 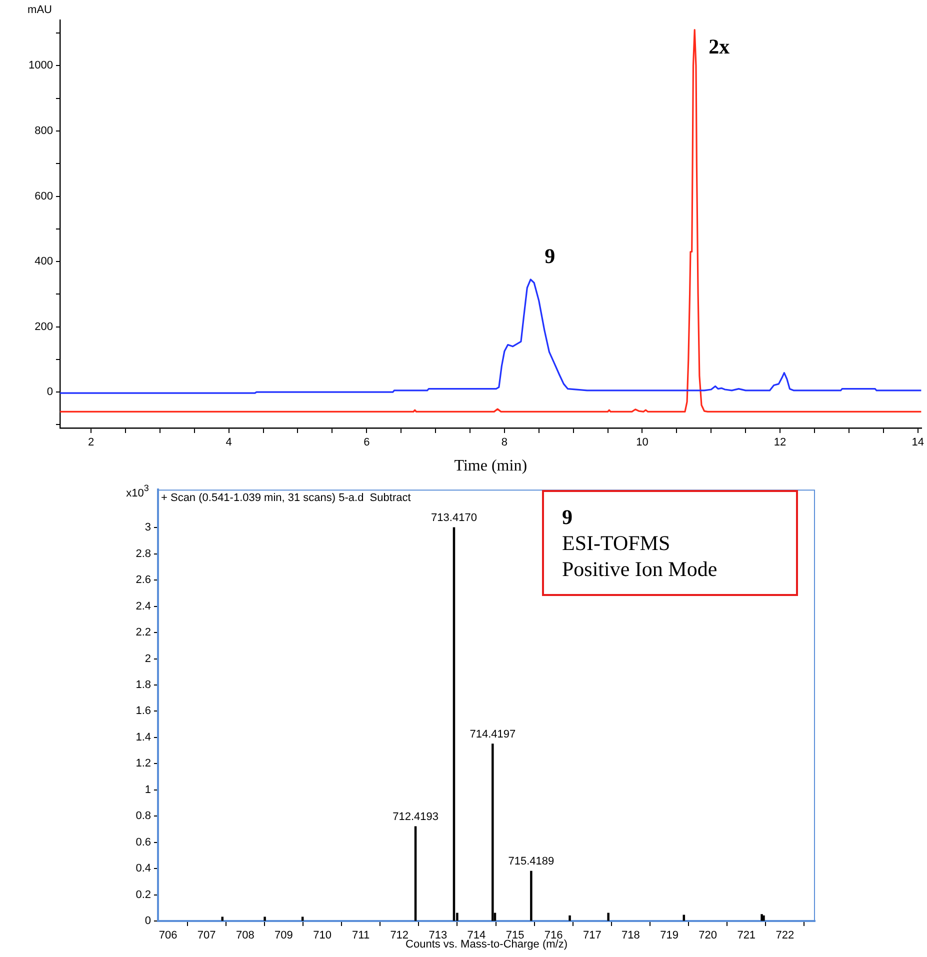 I want to click on annotation: 2x, so click(x=719, y=46).